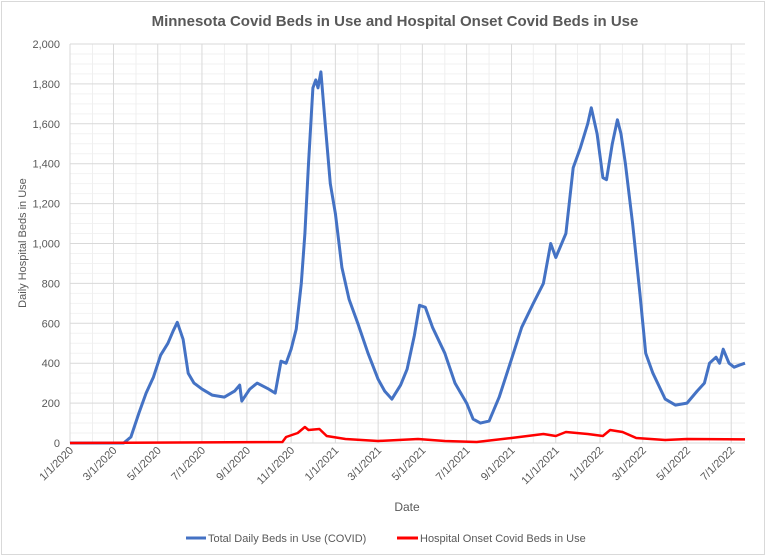  I want to click on x-tick-label: 5/1/2020, so click(144, 464).